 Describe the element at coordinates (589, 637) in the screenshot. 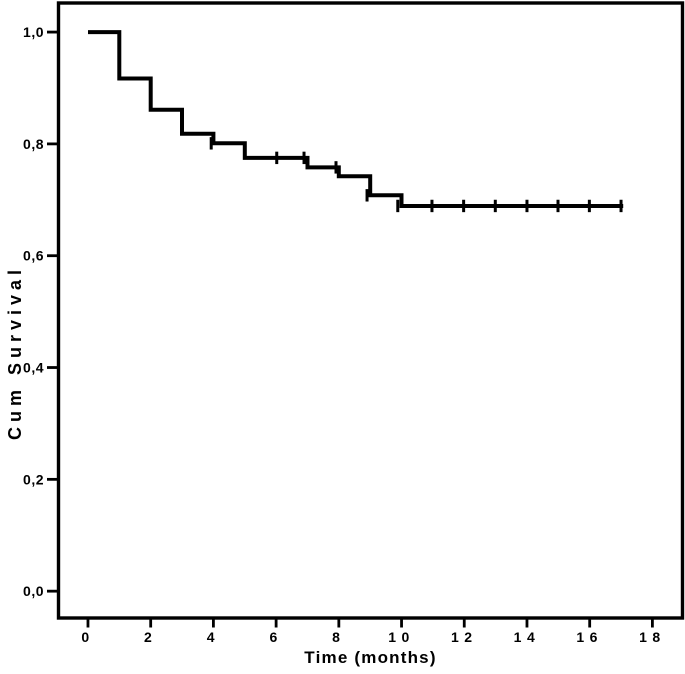

I see `x-tick-label-16: 16` at that location.